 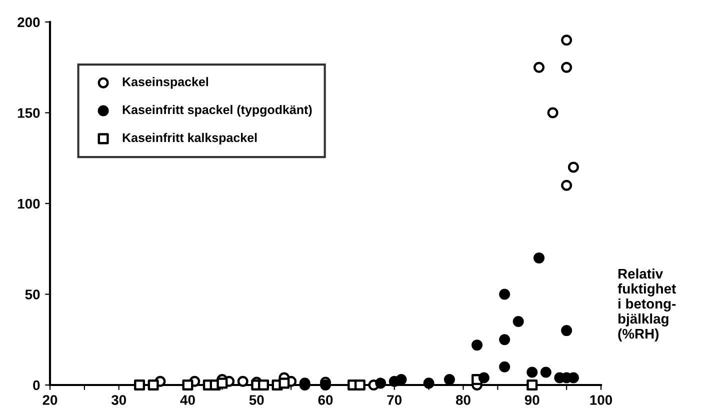 I want to click on y-tick-label: 200, so click(x=29, y=22).